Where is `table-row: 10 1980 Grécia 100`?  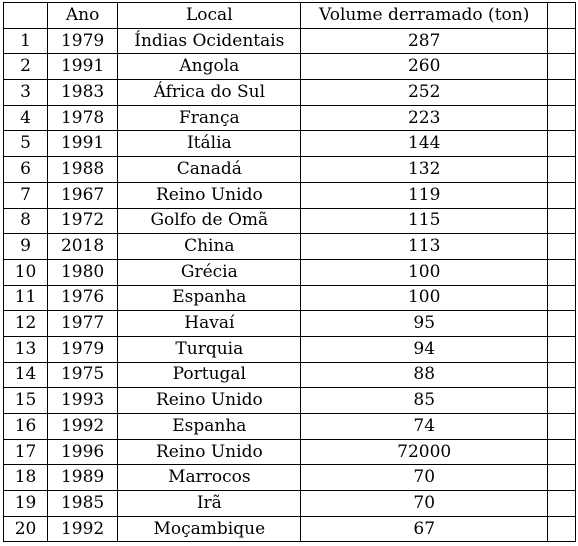 table-row: 10 1980 Grécia 100 is located at coordinates (289, 272).